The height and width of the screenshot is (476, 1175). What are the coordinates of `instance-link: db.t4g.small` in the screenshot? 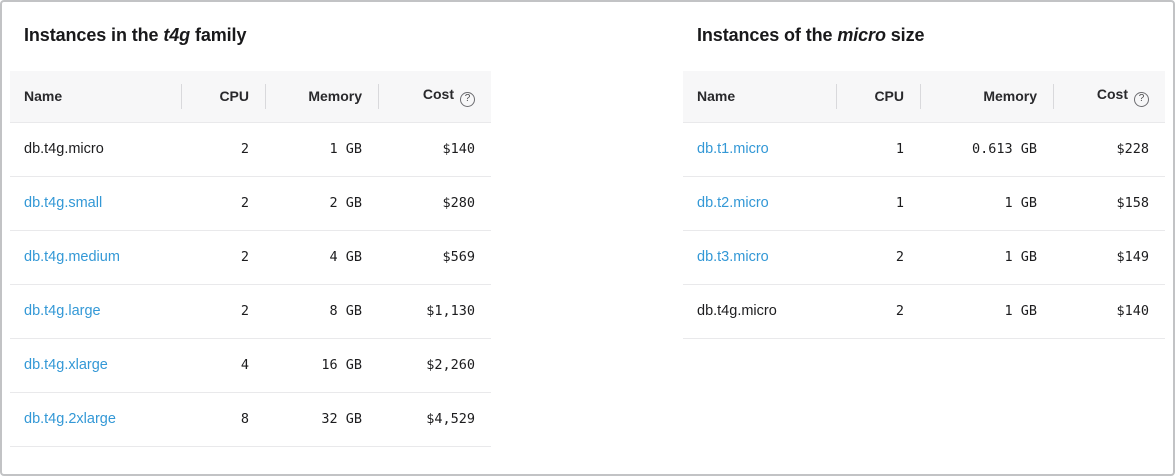 It's located at (63, 203).